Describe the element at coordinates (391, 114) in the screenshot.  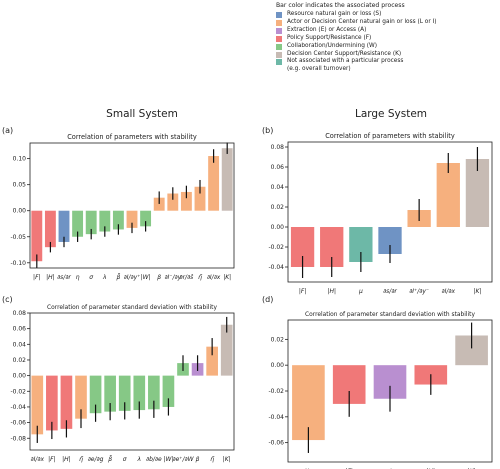
I see `large-system-header: Large System` at that location.